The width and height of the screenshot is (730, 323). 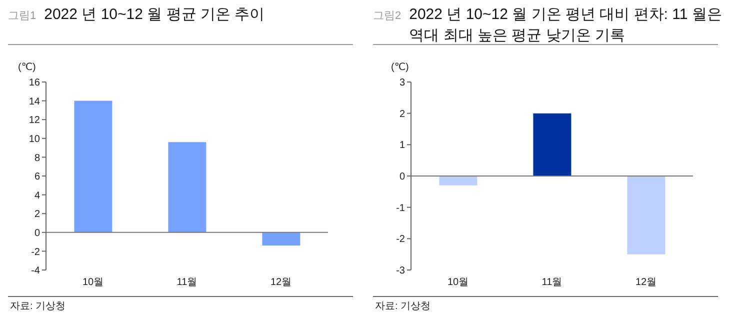 What do you see at coordinates (402, 83) in the screenshot?
I see `y-tick-label: 3` at bounding box center [402, 83].